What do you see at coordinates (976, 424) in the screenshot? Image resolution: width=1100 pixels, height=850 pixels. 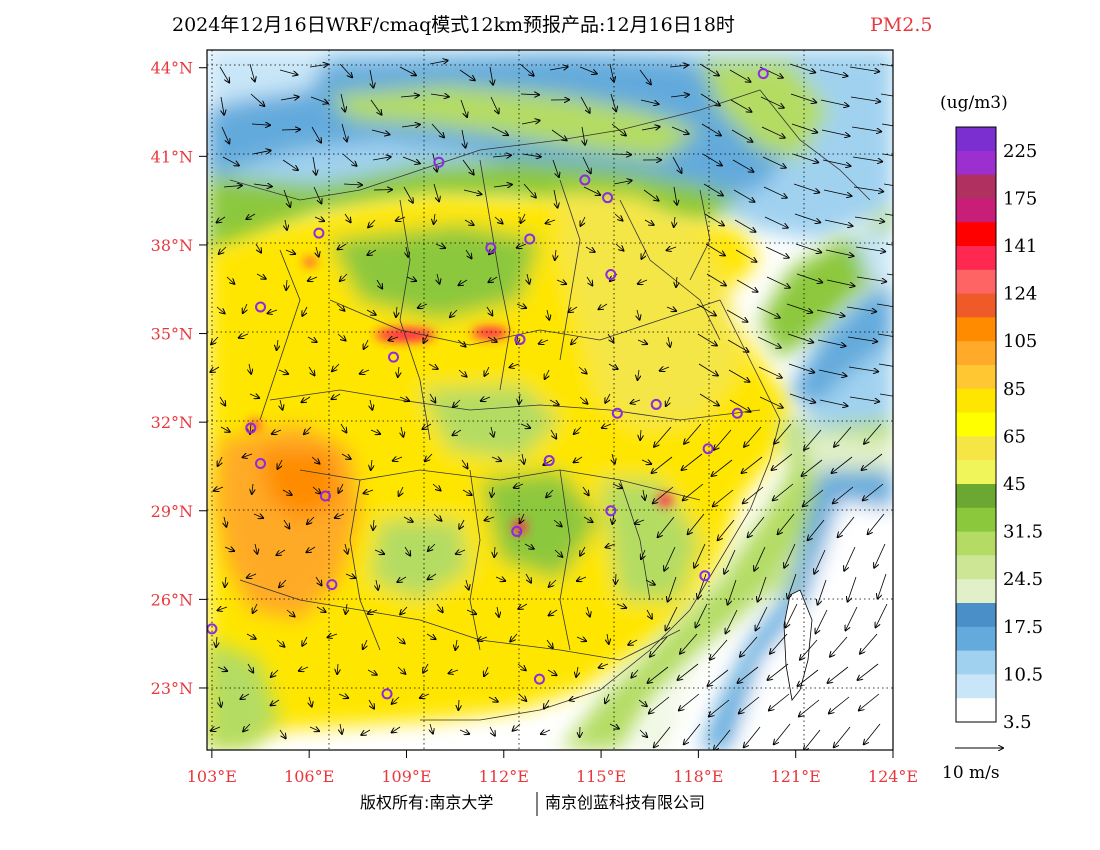 I see `colorbar-swatch` at bounding box center [976, 424].